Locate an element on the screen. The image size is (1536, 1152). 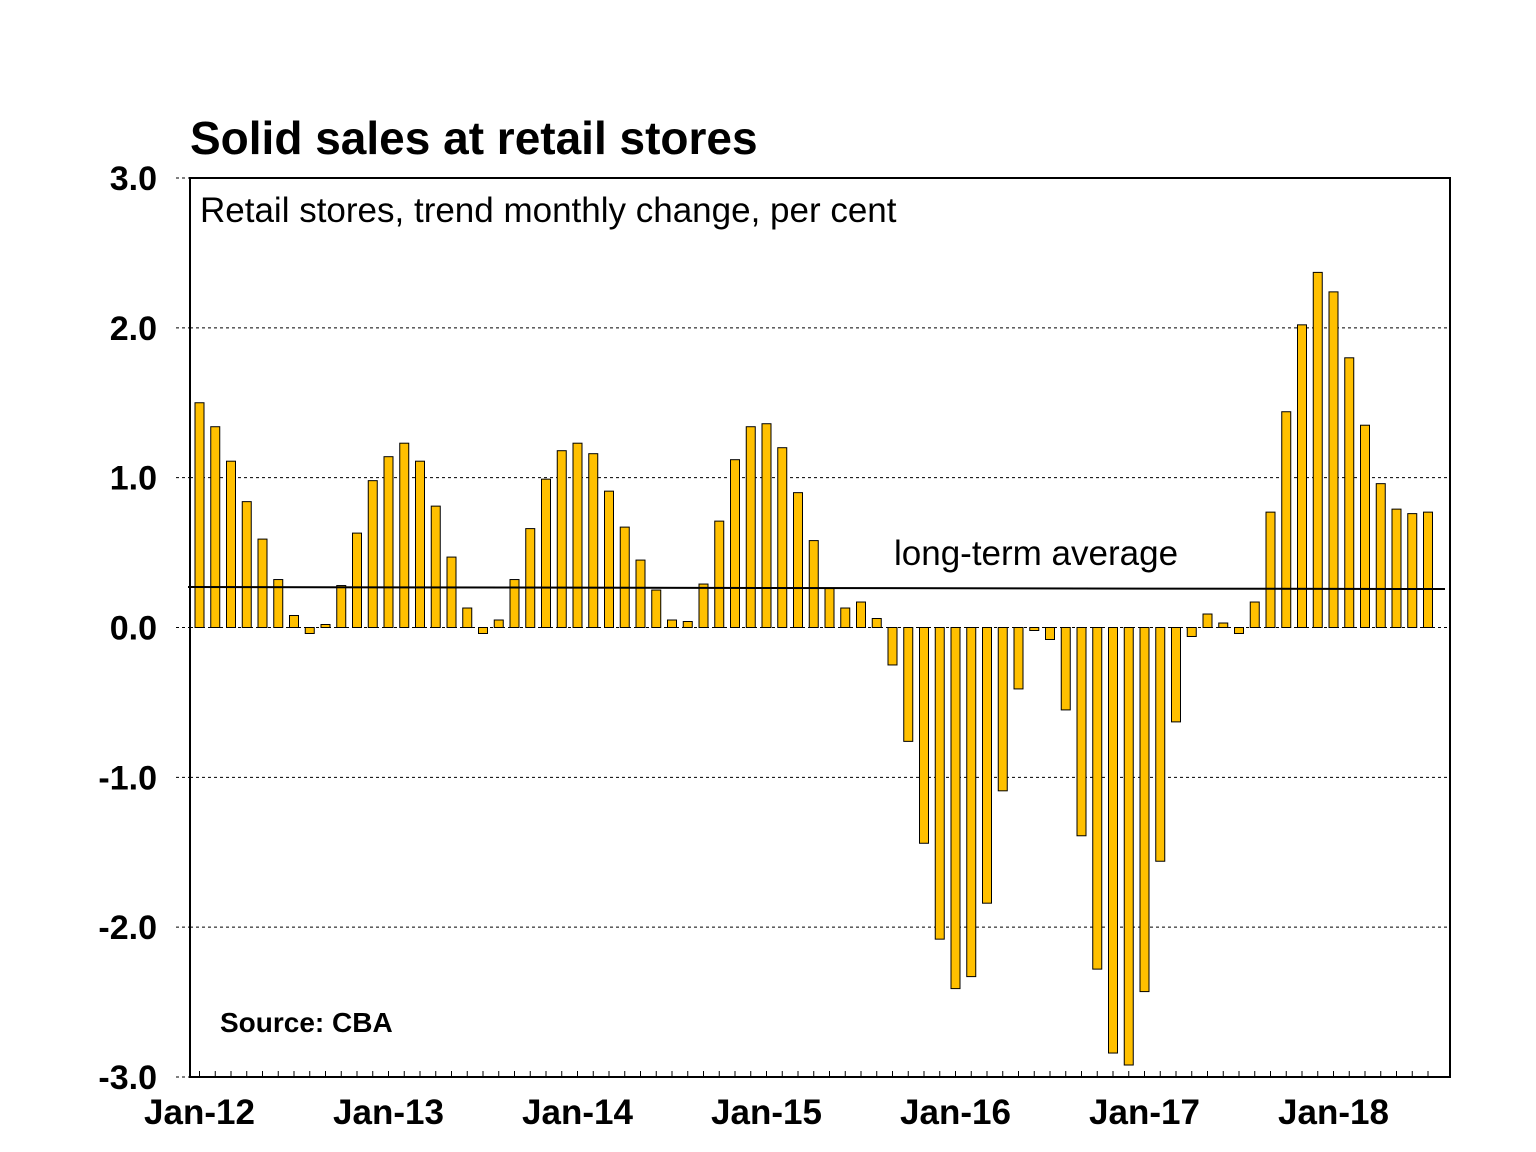
long-term-average-line is located at coordinates (816, 588).